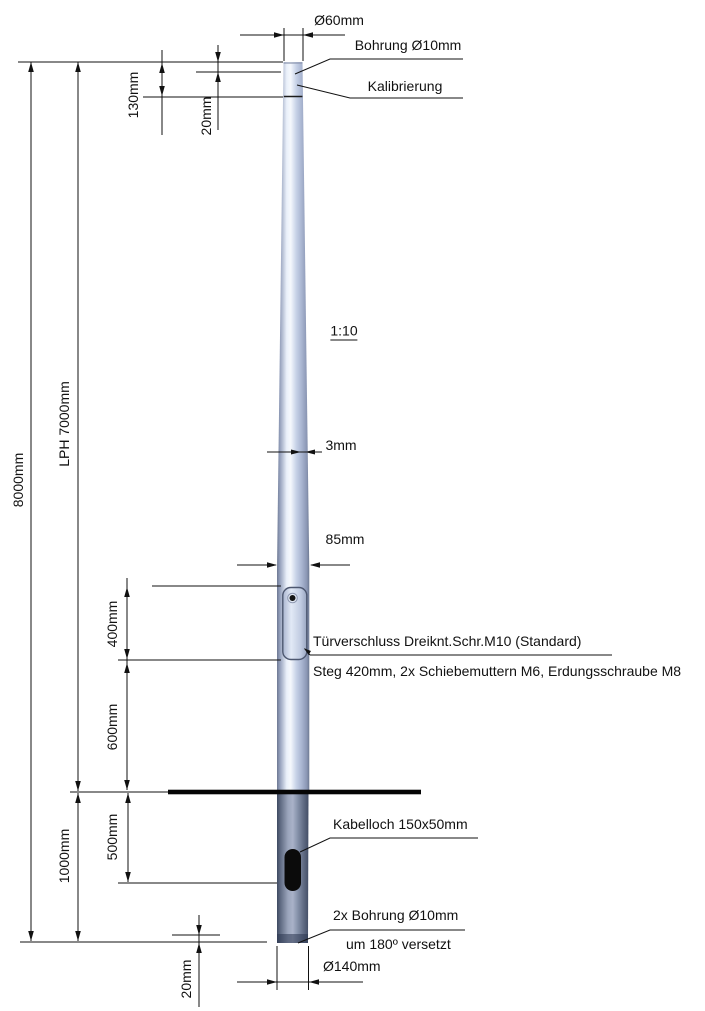 This screenshot has width=705, height=1011. I want to click on pole-bottom-band, so click(292, 938).